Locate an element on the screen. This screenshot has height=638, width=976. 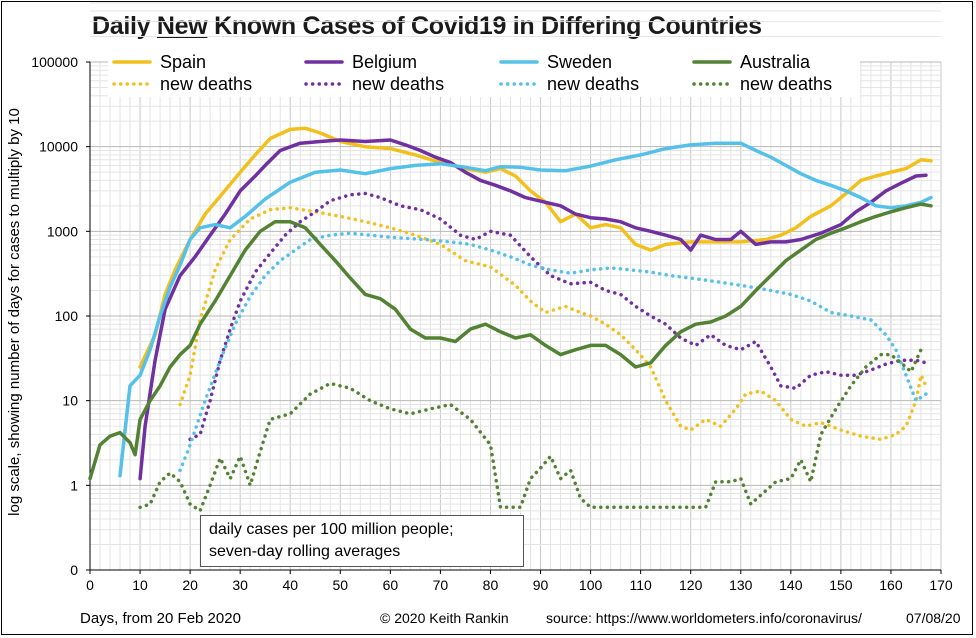
y-tick-label: 1 is located at coordinates (74, 485).